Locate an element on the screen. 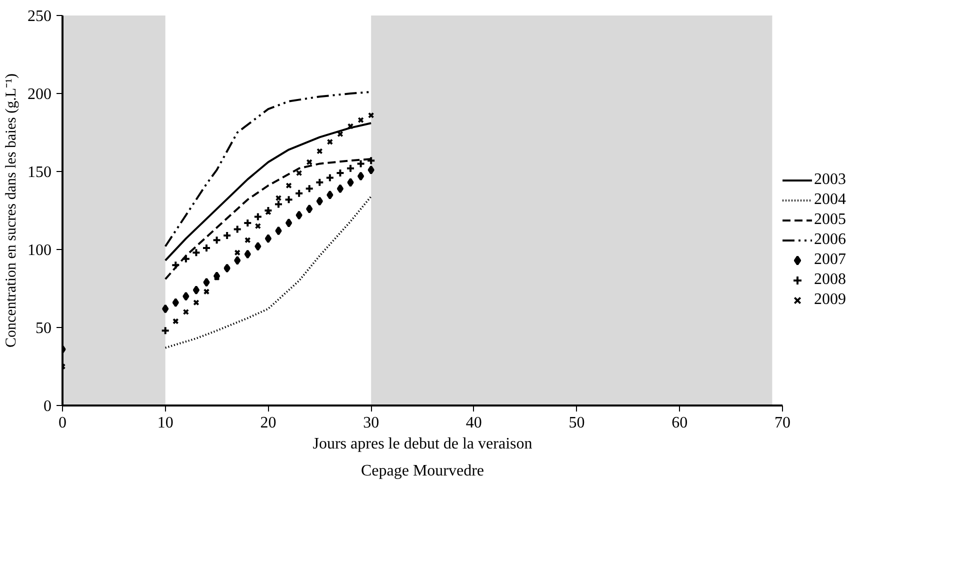 The image size is (977, 570). y-tick-label: 100 is located at coordinates (40, 250).